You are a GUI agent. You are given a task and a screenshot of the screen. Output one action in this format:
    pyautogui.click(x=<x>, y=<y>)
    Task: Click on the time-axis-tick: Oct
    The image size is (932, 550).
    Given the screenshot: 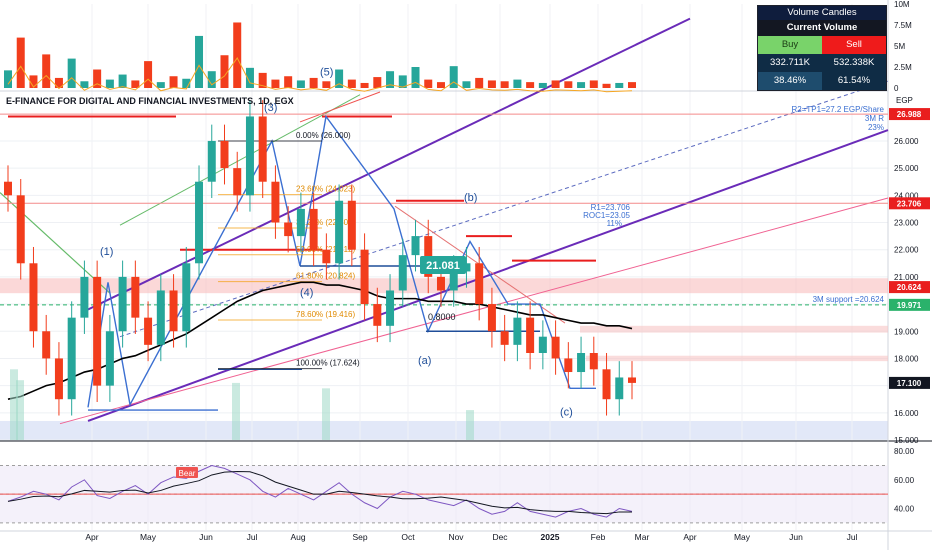 What is the action you would take?
    pyautogui.click(x=408, y=537)
    